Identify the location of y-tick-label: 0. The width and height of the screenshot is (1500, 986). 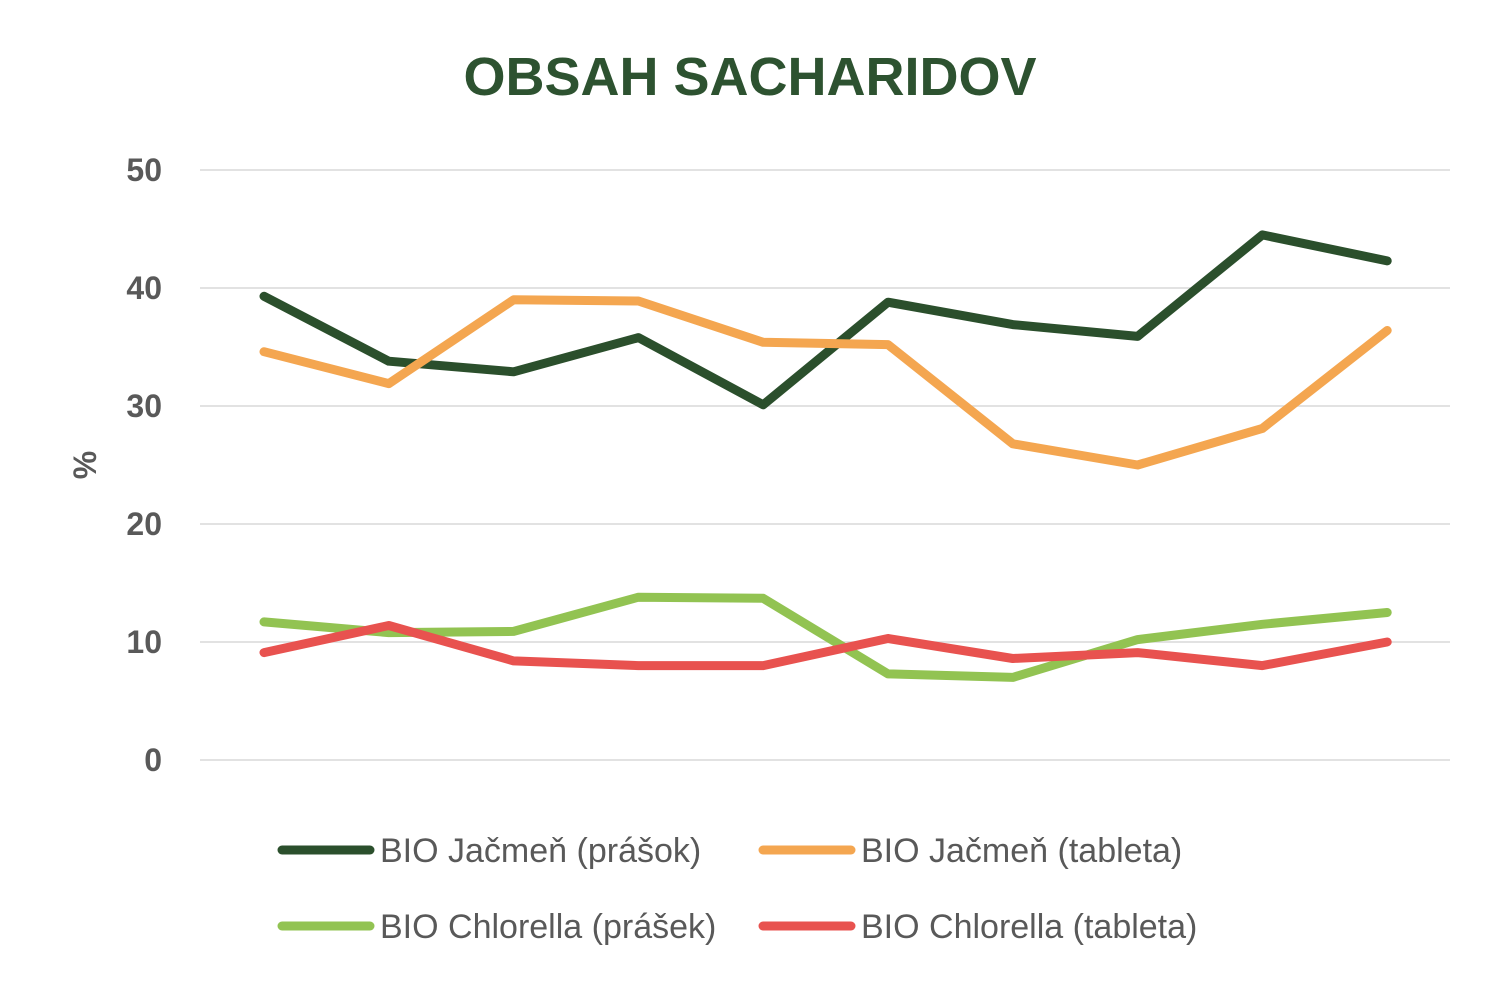
(153, 760).